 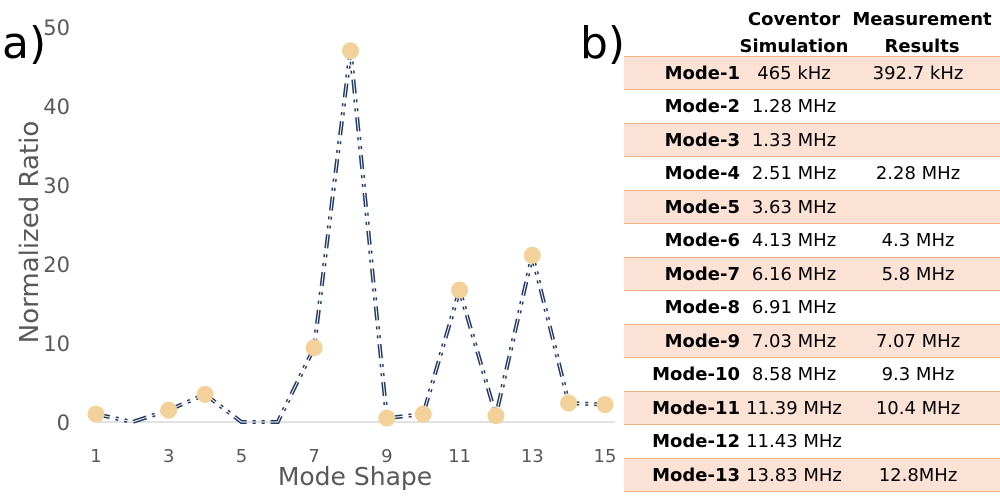 I want to click on cell-sim: 6.16 MHz, so click(x=794, y=274).